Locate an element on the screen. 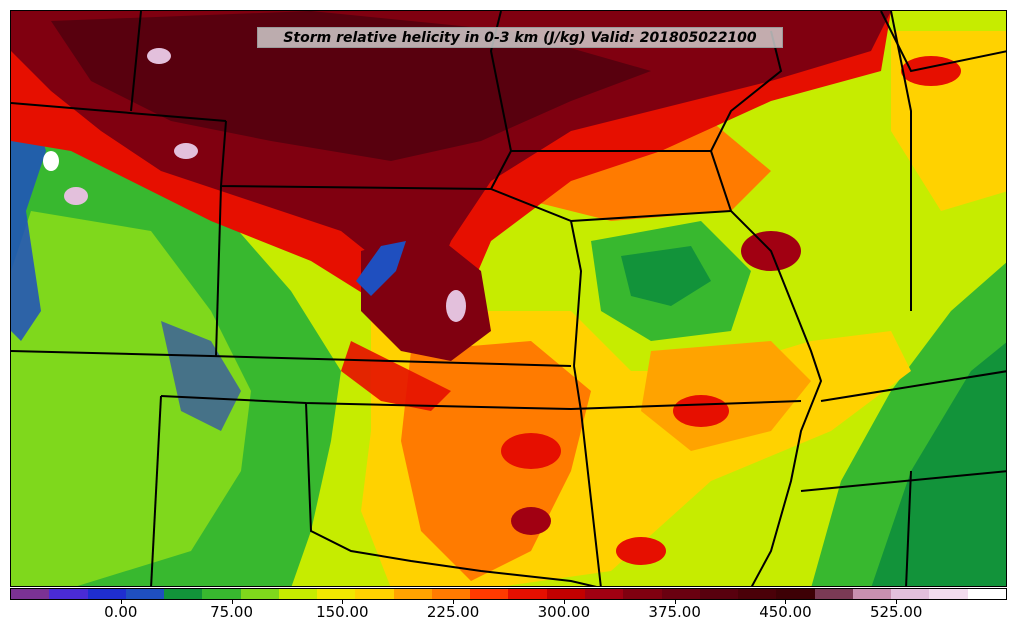 This screenshot has width=1018, height=633. green-west-inner is located at coordinates (131, 398).